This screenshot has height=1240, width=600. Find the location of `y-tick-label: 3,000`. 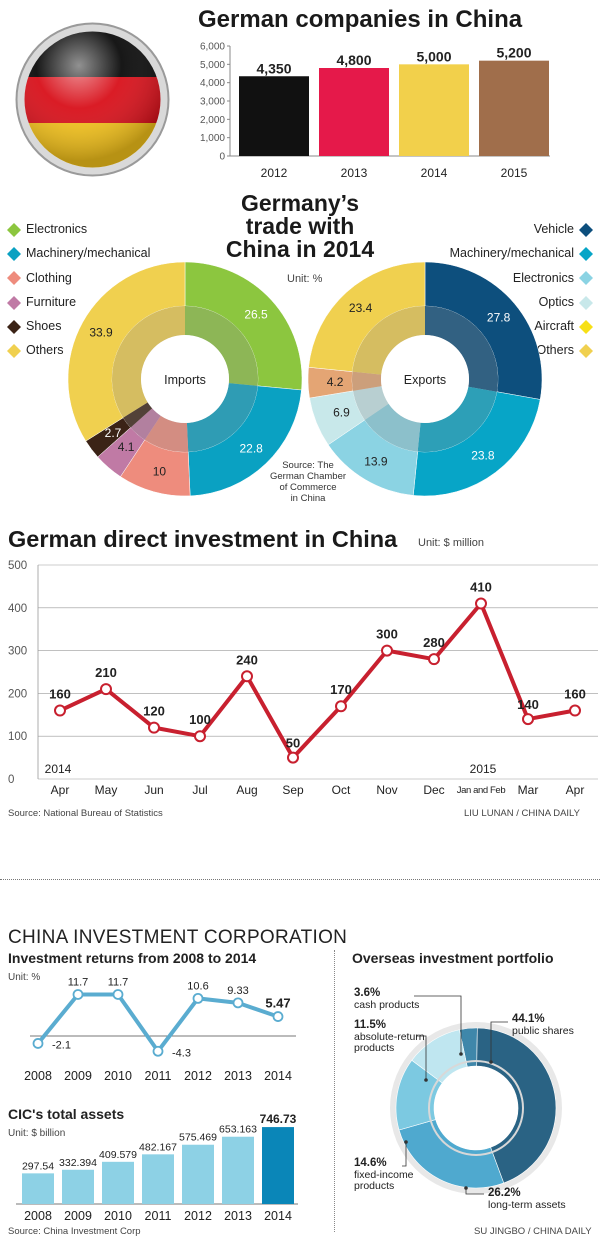

y-tick-label: 3,000 is located at coordinates (212, 102).